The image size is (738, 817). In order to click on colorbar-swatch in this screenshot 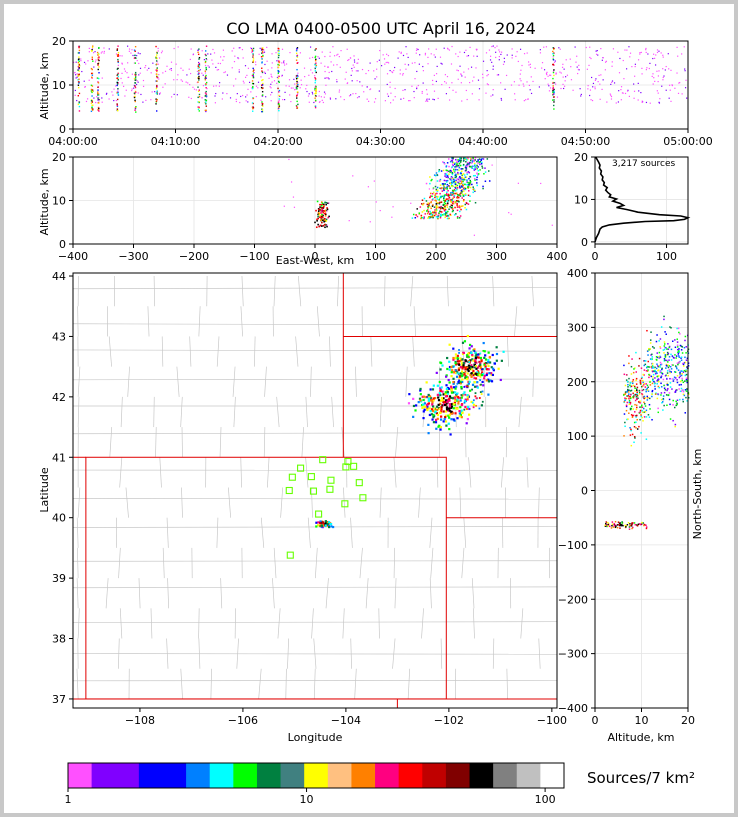, I will do `click(292, 775)`.